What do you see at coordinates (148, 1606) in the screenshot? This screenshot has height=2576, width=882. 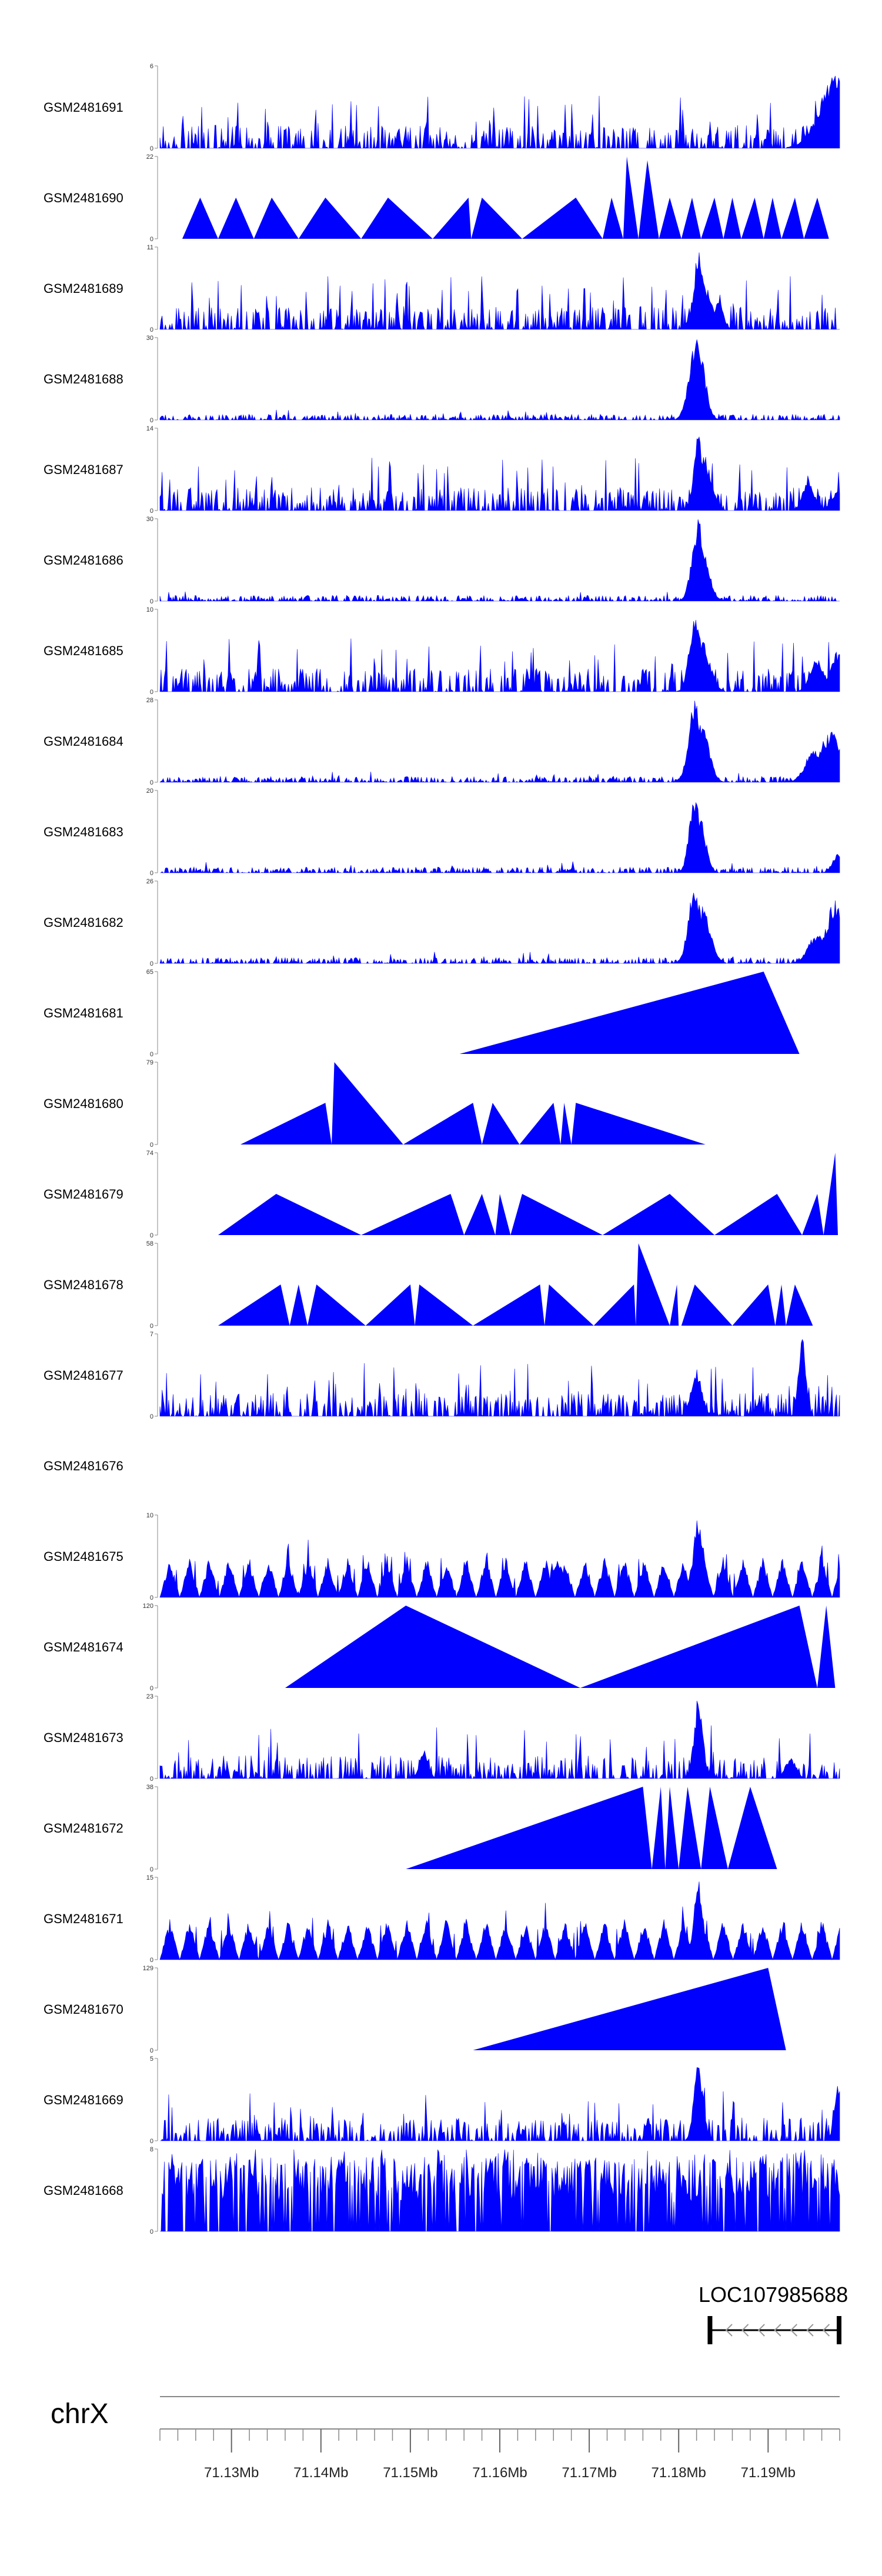 I see `y-axis-max-label: 120` at bounding box center [148, 1606].